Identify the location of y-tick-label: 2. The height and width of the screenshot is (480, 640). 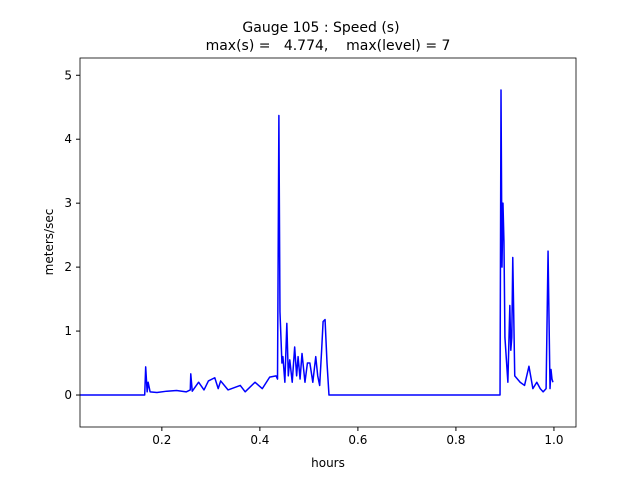
(68, 267).